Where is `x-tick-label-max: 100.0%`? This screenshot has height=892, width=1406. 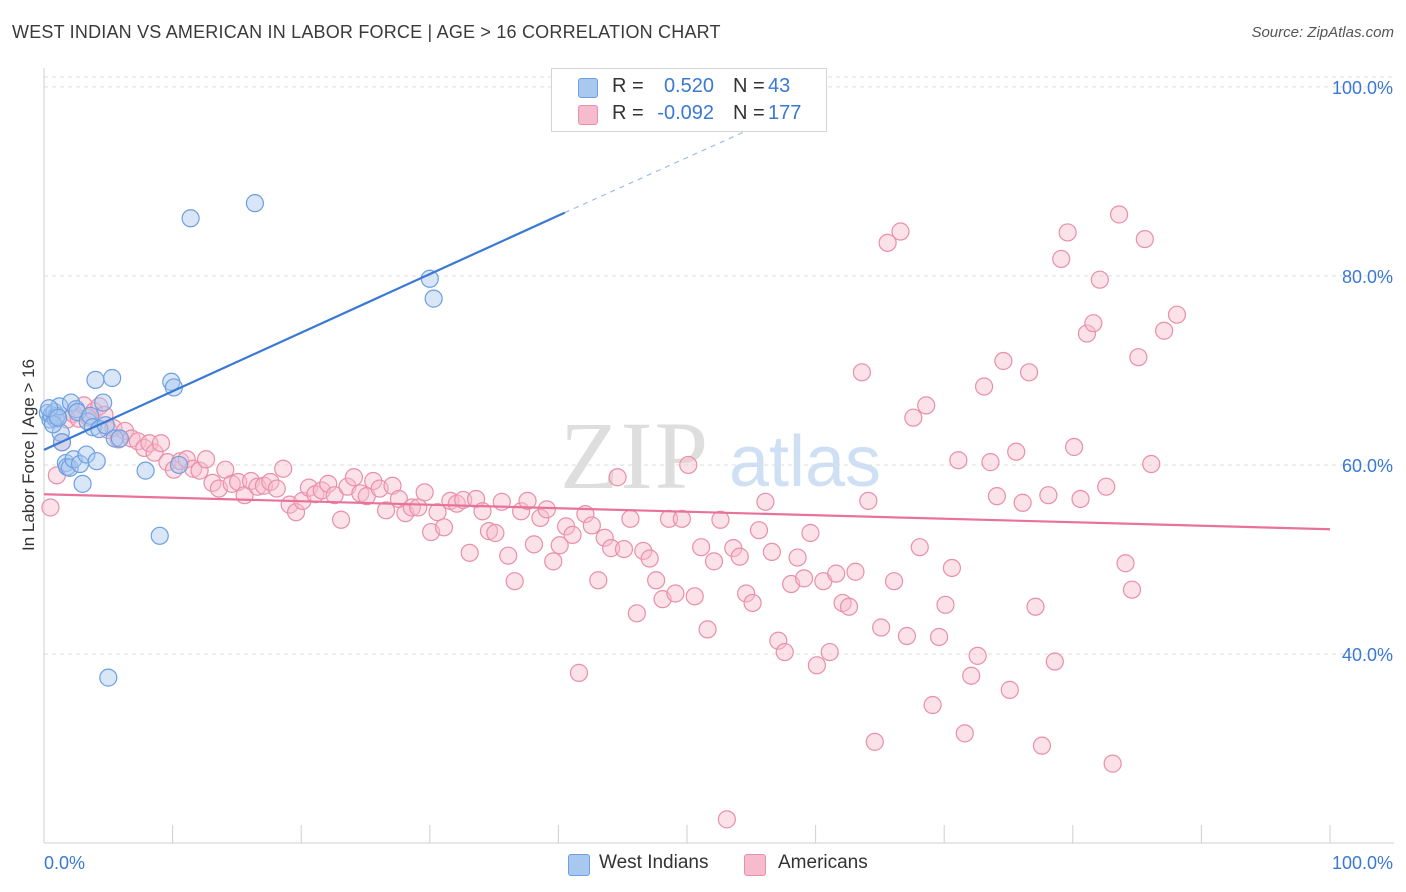
x-tick-label-max: 100.0% is located at coordinates (1362, 863).